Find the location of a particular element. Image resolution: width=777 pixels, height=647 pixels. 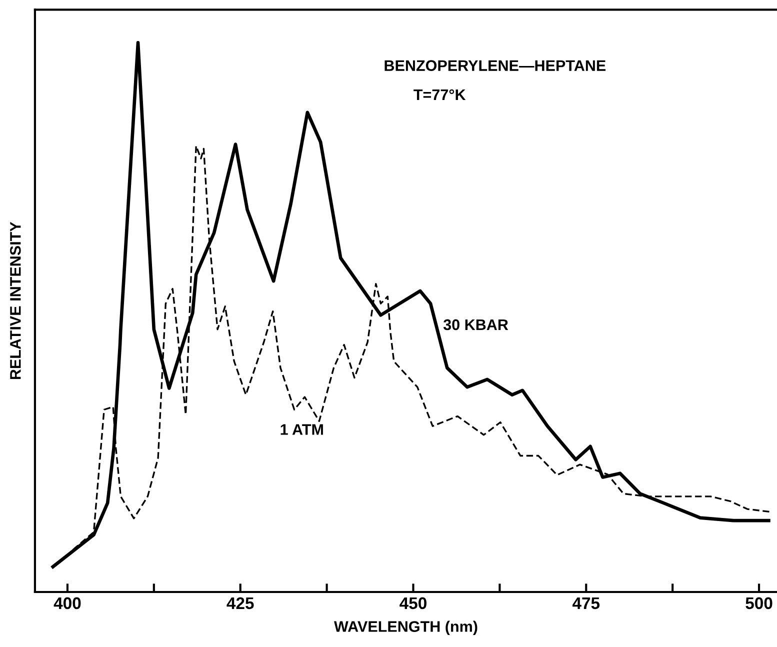

series-label: 30 KBAR is located at coordinates (475, 324).